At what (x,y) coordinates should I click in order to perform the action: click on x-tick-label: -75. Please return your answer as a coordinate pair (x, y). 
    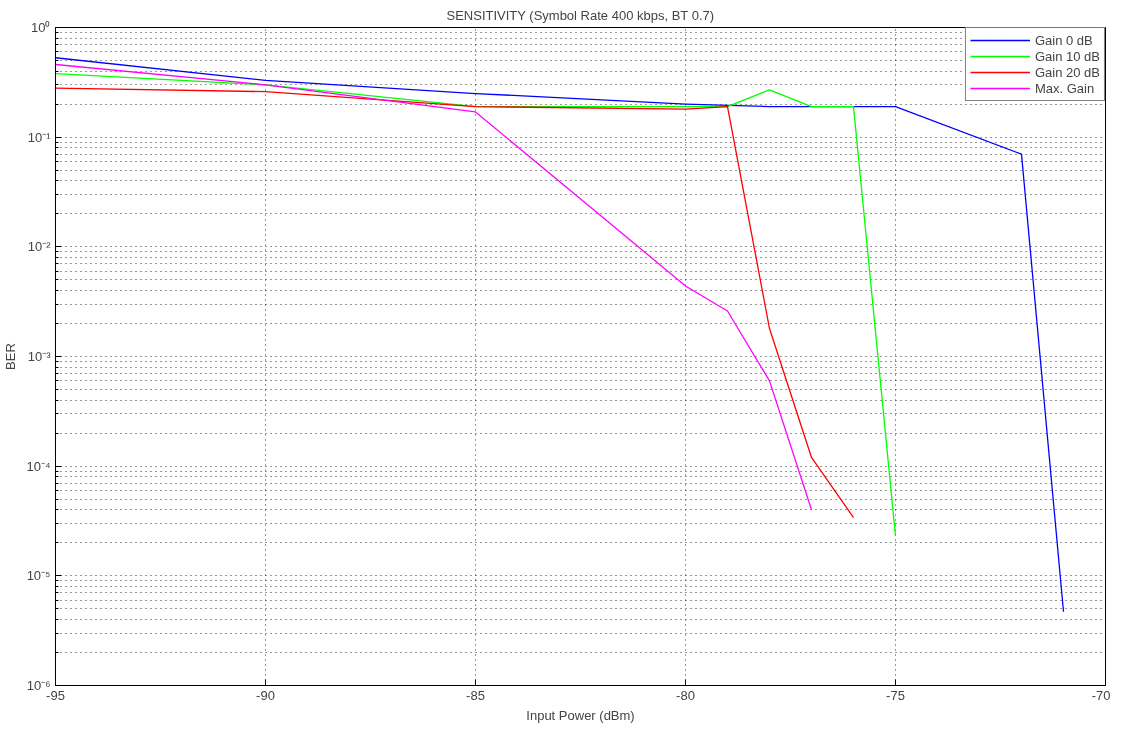
    Looking at the image, I should click on (895, 695).